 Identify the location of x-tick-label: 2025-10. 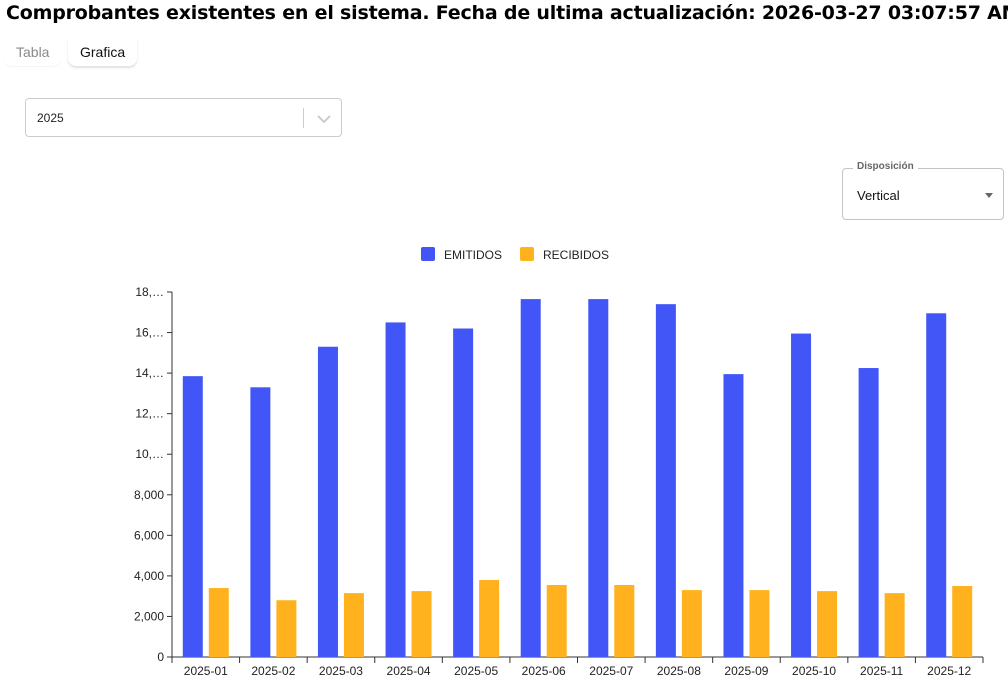
(814, 671).